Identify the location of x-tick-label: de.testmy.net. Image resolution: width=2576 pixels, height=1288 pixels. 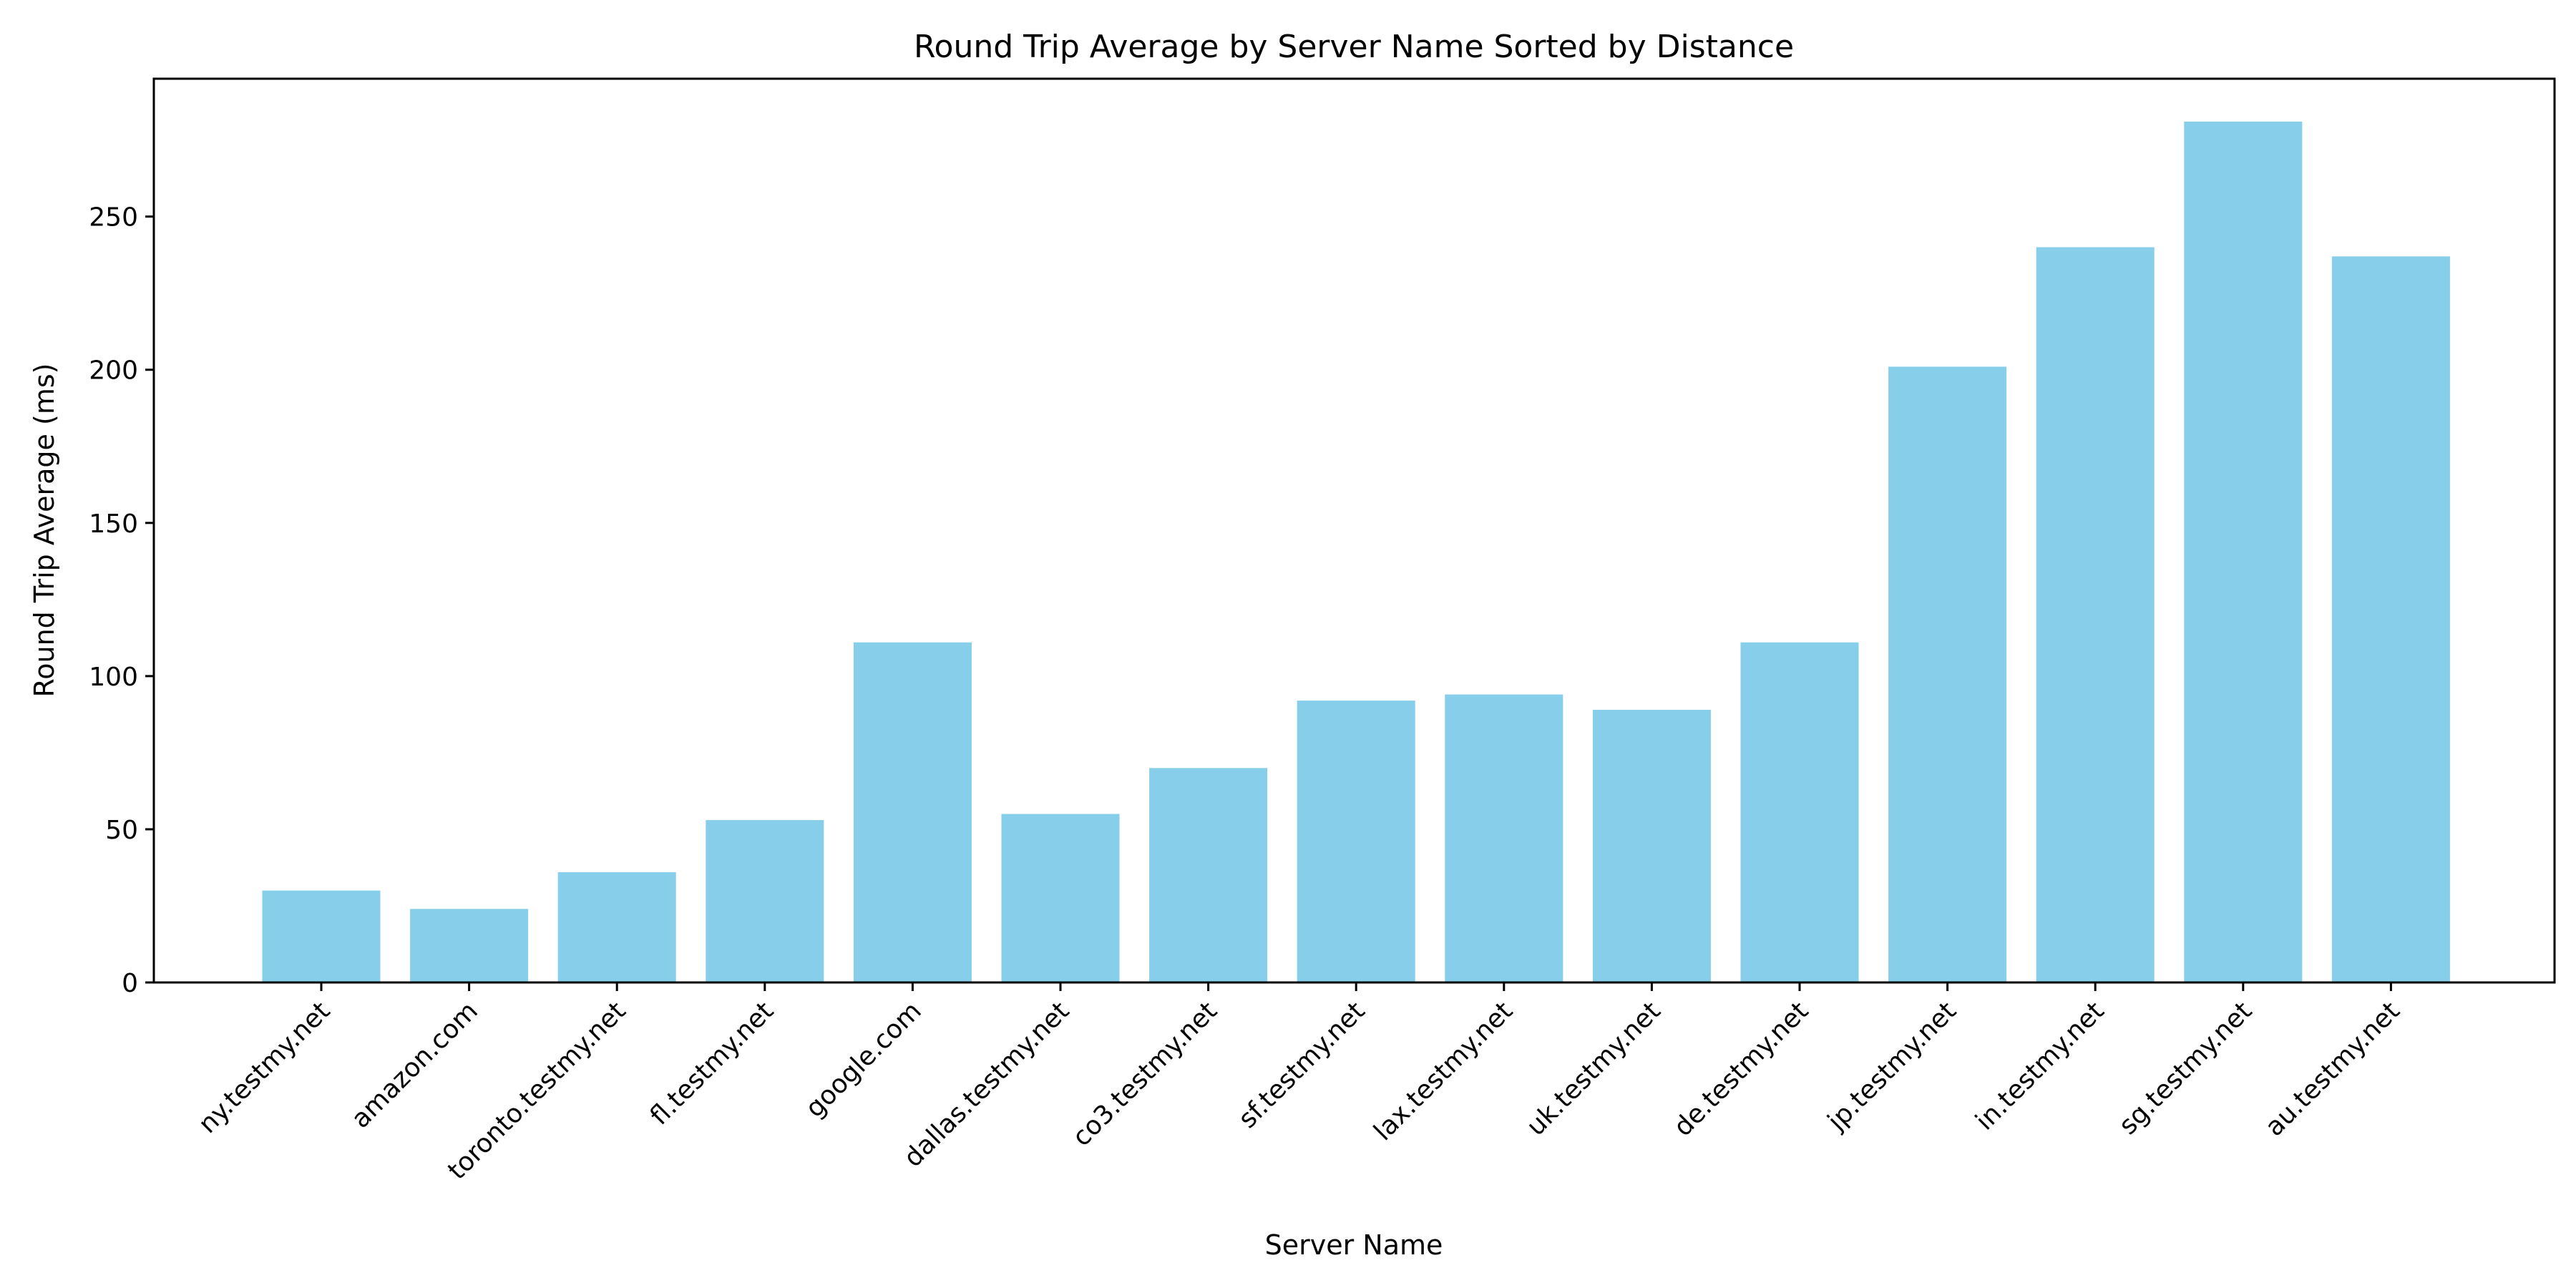
(1741, 1069).